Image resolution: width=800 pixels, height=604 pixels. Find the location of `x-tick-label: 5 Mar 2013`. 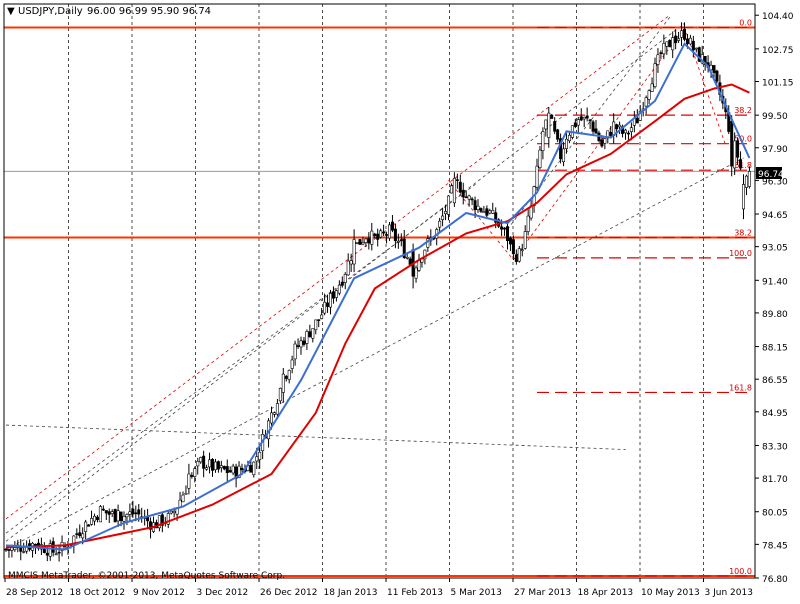

x-tick-label: 5 Mar 2013 is located at coordinates (476, 593).